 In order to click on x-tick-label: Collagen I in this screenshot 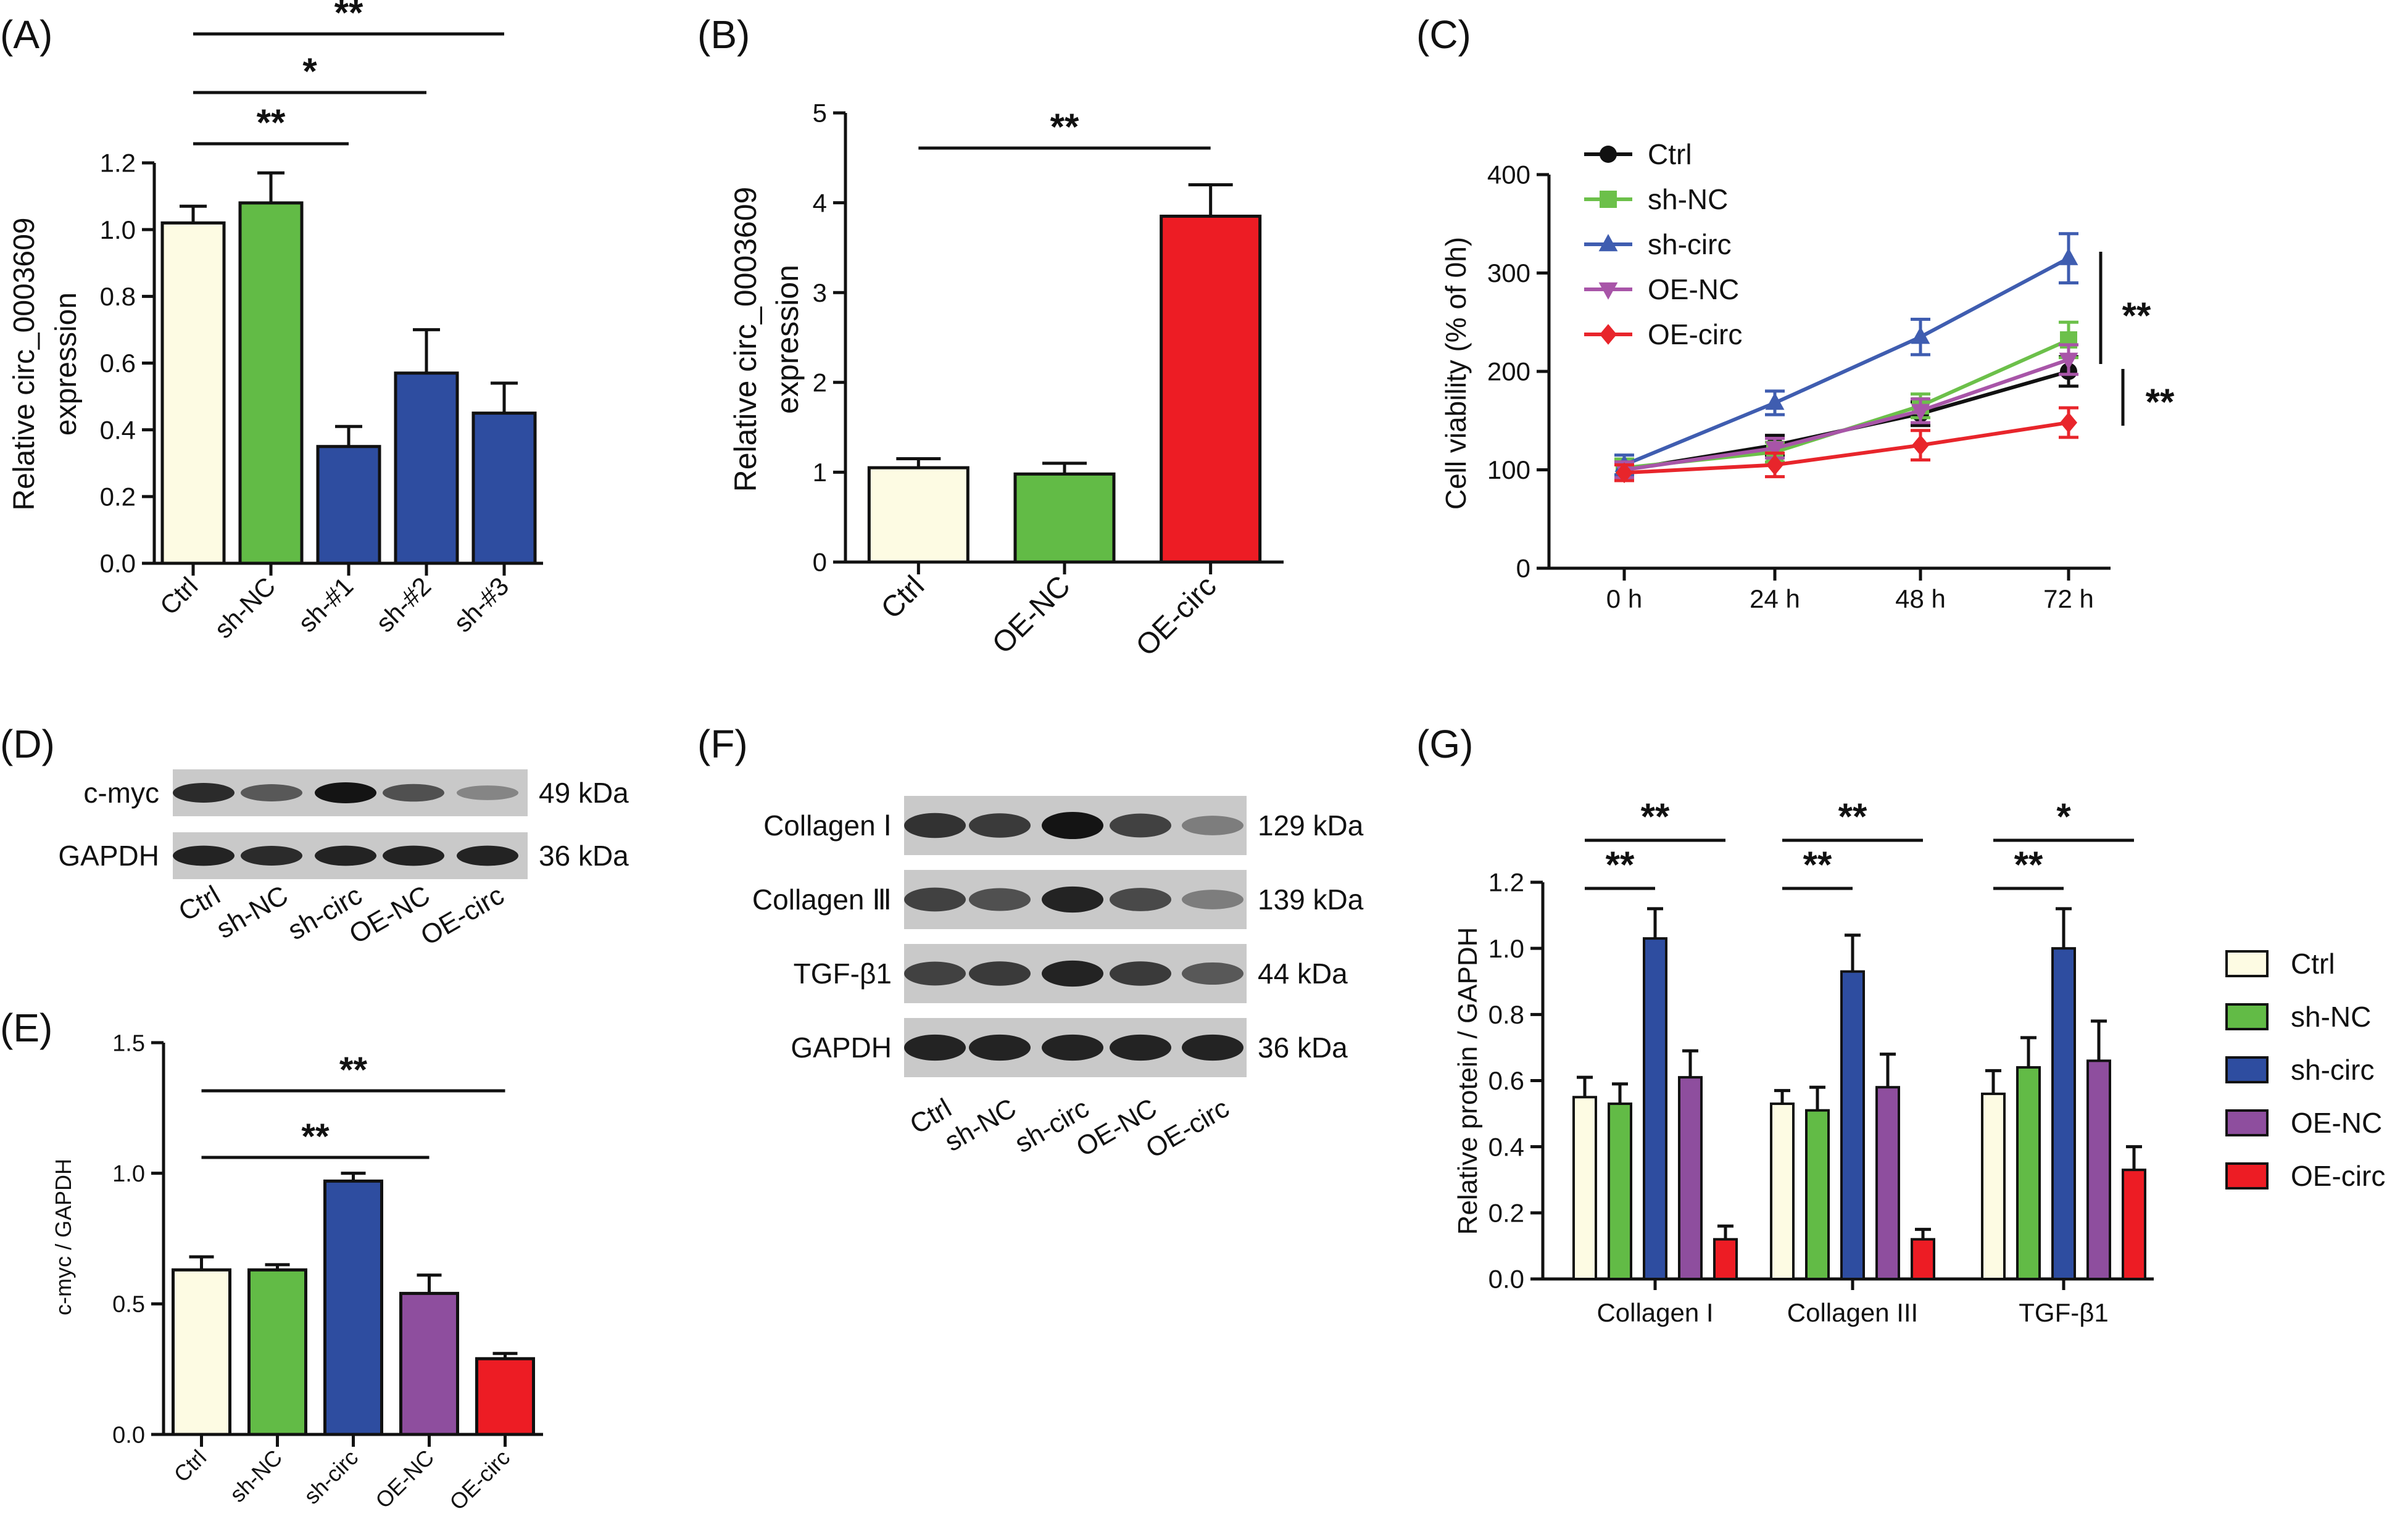, I will do `click(1654, 1312)`.